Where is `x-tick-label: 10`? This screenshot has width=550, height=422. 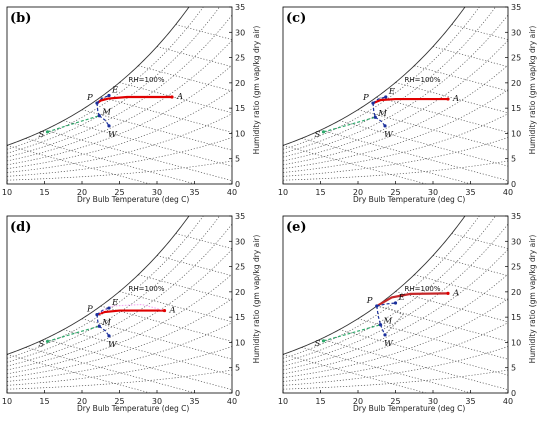 x-tick-label: 10 is located at coordinates (7, 192).